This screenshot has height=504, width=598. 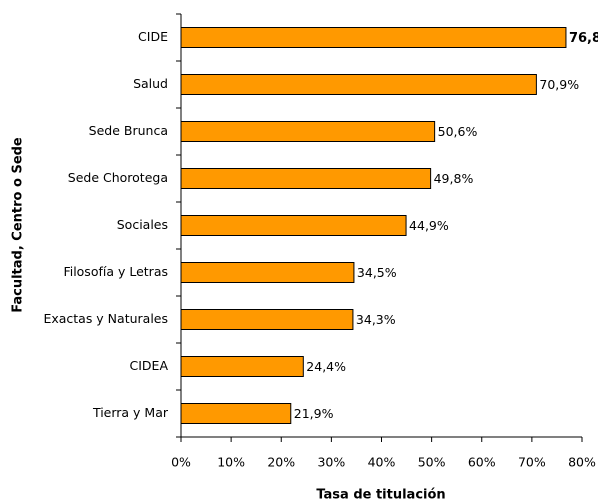 I want to click on value-label: 34,3%, so click(x=376, y=319).